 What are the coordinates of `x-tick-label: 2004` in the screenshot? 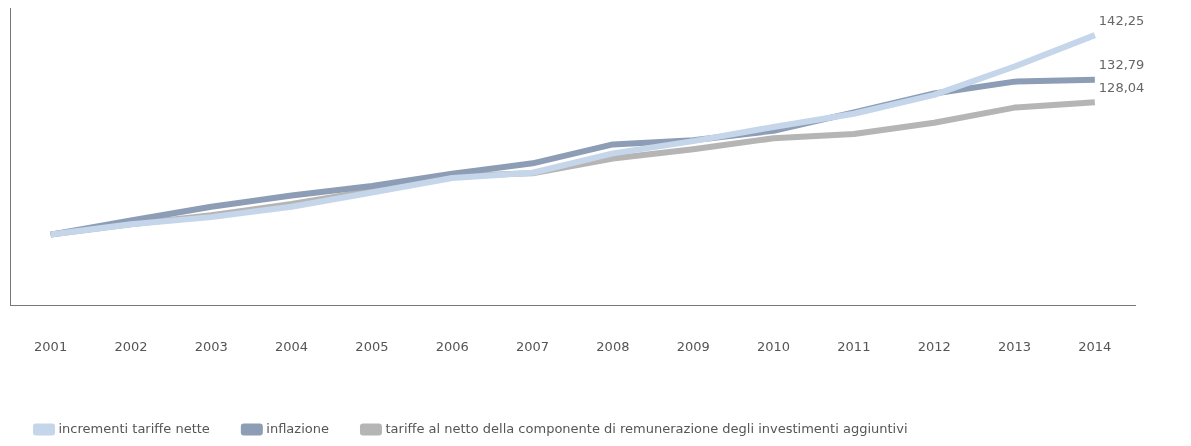 It's located at (292, 346).